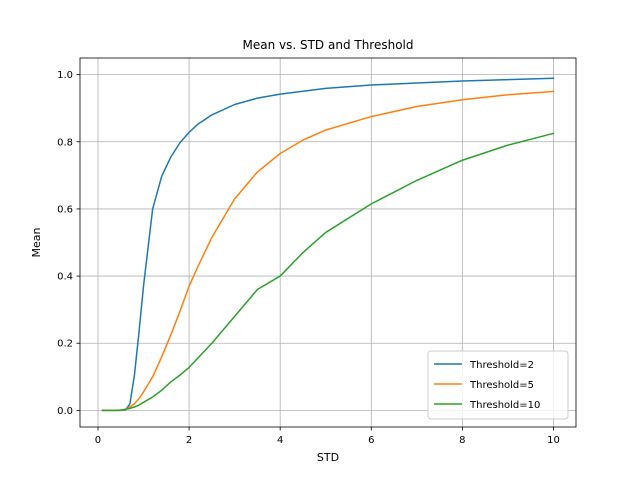 The height and width of the screenshot is (480, 640). I want to click on legend-label-3: Threshold=10, so click(504, 405).